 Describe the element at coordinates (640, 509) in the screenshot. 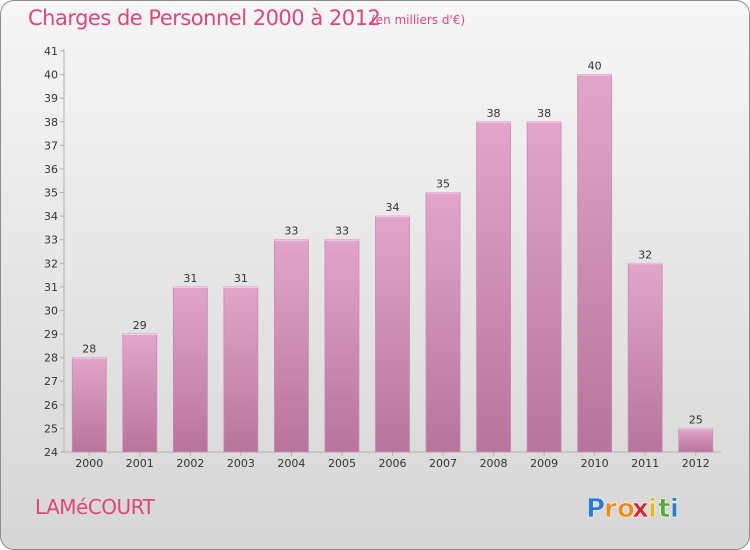

I see `logo-letter: x` at that location.